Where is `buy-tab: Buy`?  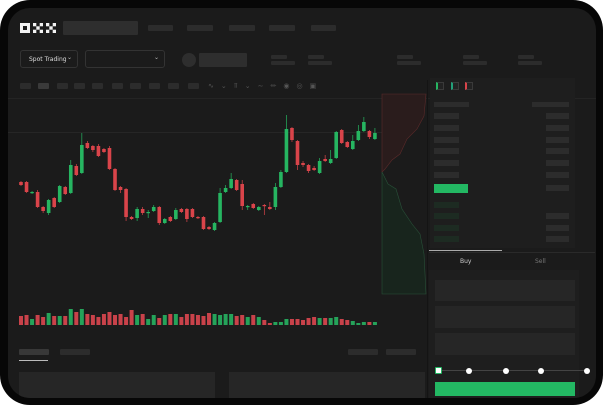
buy-tab: Buy is located at coordinates (466, 261).